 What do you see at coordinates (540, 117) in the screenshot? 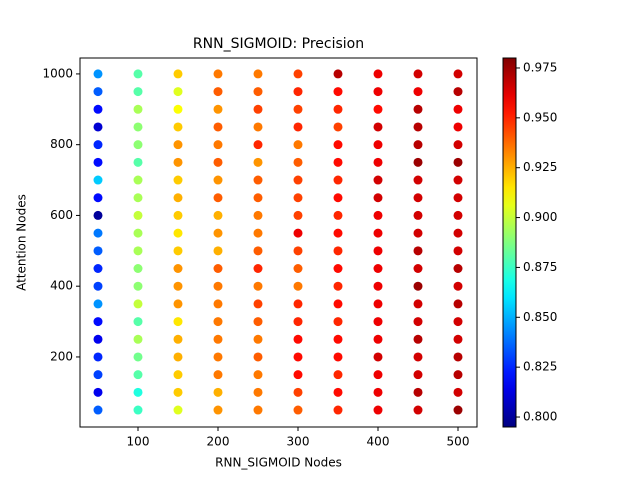
I see `colorbar-tick-label: 0.950` at bounding box center [540, 117].